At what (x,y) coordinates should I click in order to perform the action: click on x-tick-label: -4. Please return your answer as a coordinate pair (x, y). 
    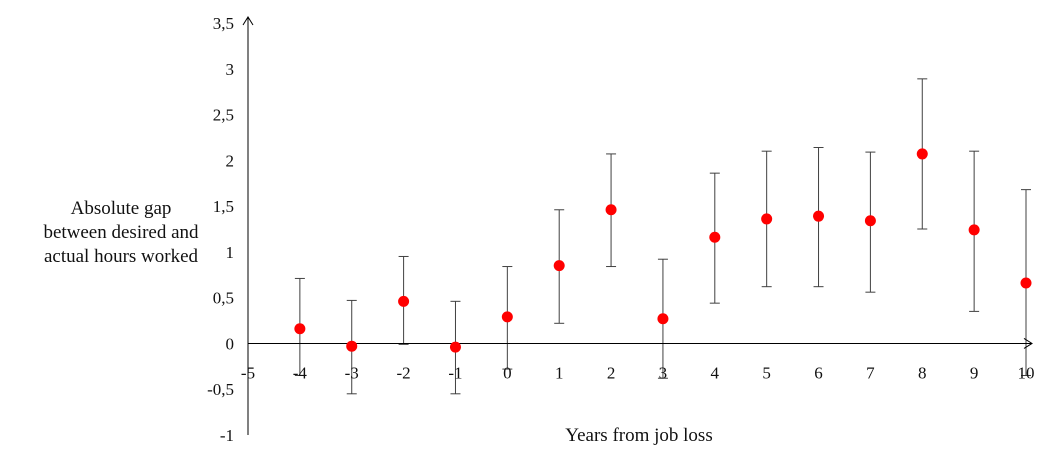
    Looking at the image, I should click on (300, 372).